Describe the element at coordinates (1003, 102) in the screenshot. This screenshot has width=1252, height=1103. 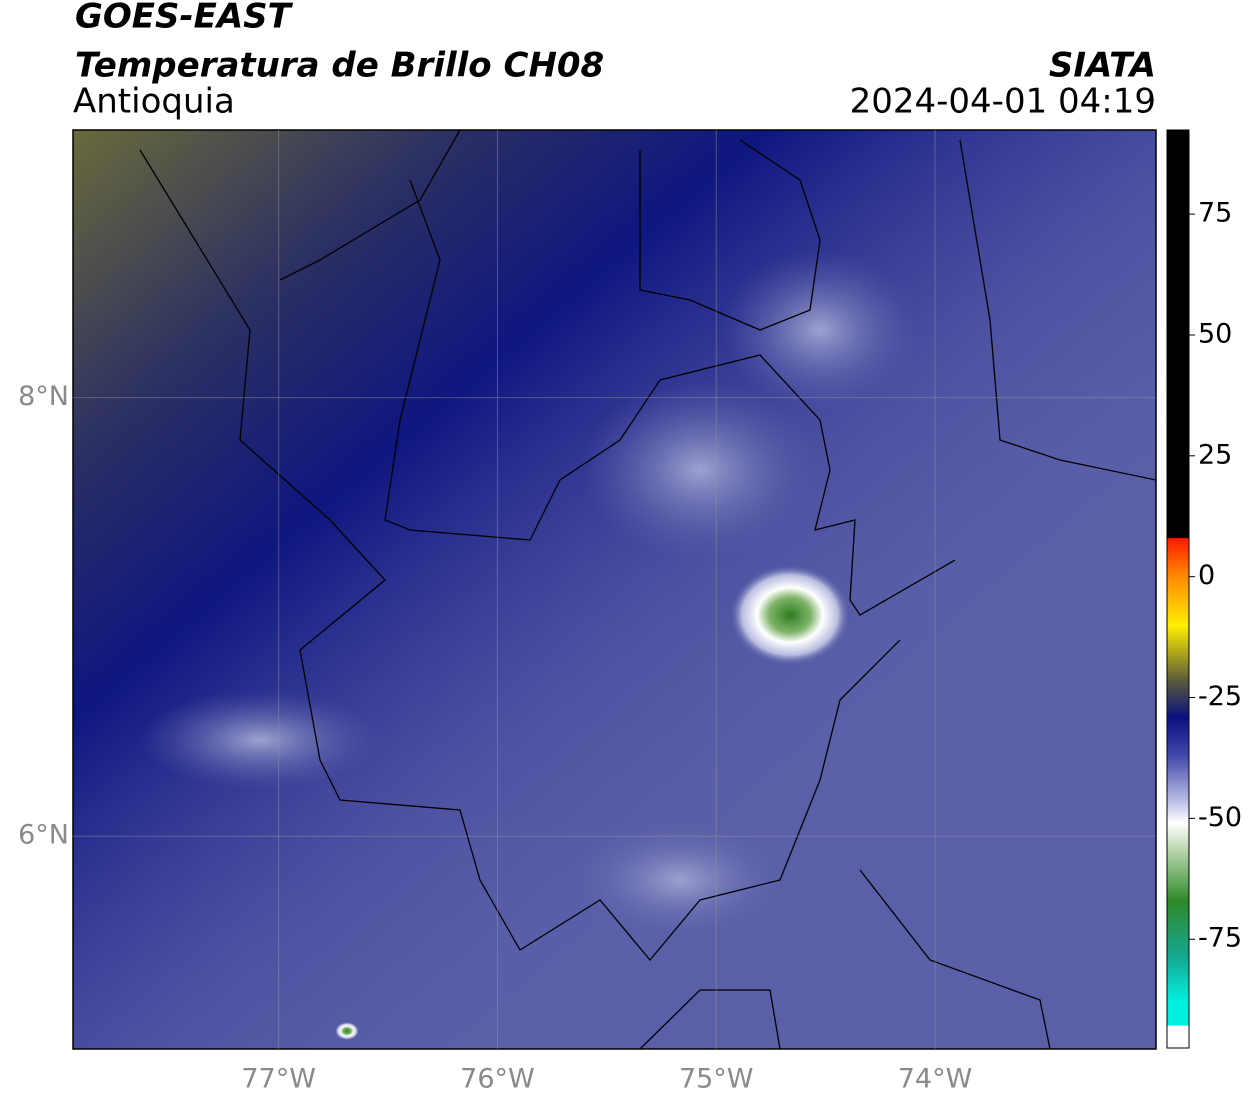
I see `datetime: 2024-04-01 04:19` at that location.